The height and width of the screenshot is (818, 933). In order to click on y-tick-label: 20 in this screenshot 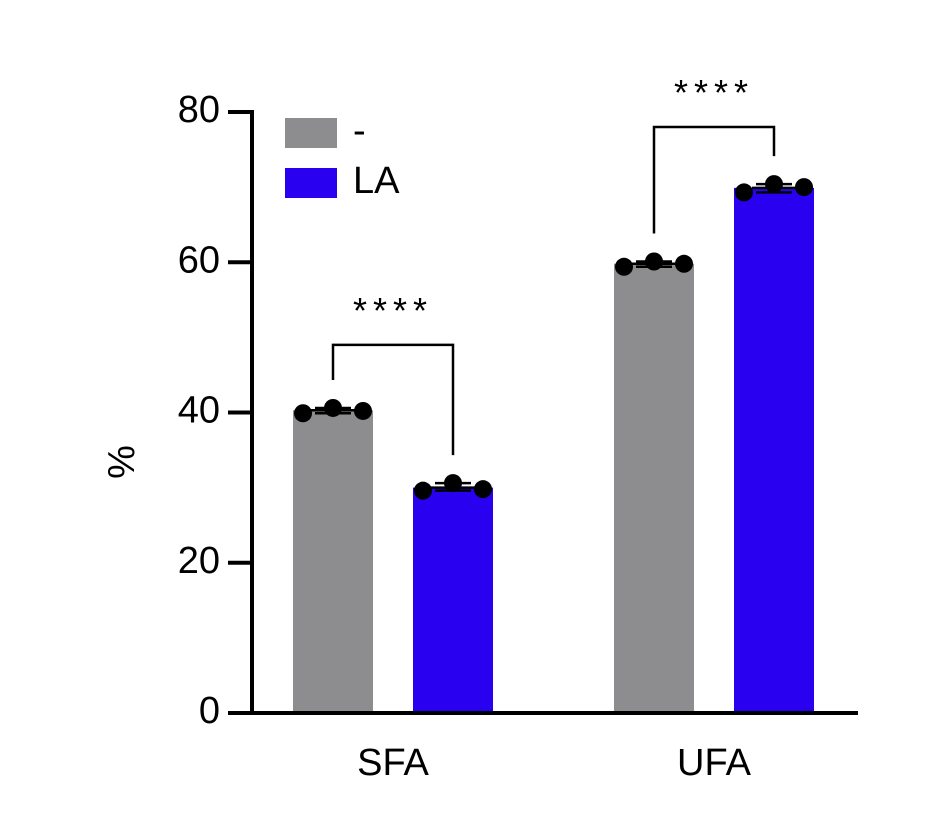, I will do `click(199, 561)`.